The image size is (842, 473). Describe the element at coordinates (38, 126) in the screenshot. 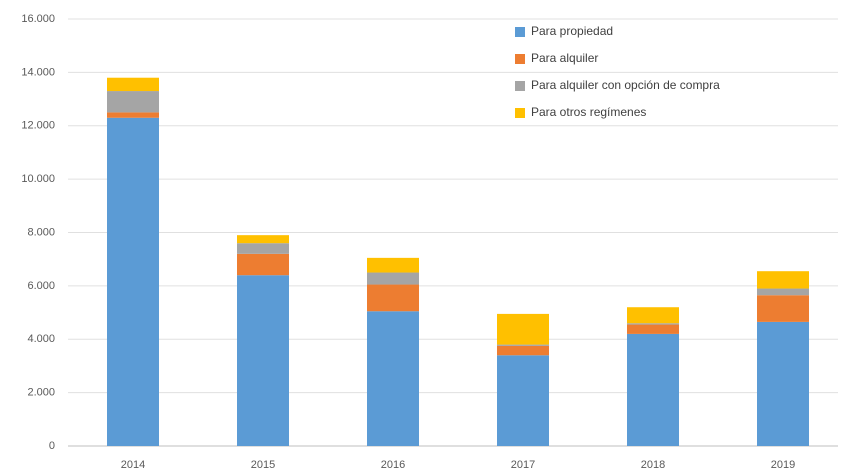

I see `y-tick-label: 12.000` at that location.